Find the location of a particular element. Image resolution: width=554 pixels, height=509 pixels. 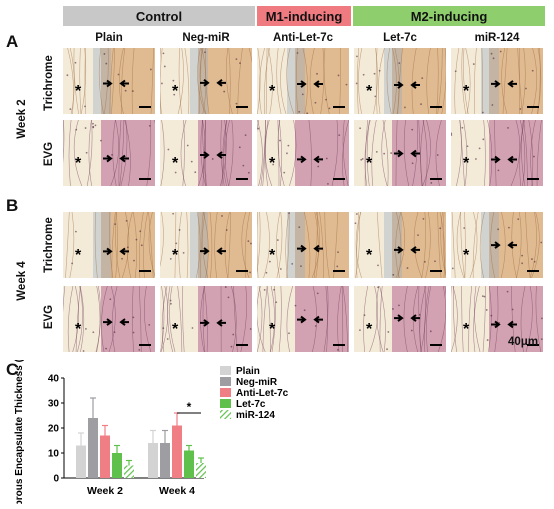

y-axis-label: Fibrous Encapsulate Thickness (μm) is located at coordinates (19, 432).